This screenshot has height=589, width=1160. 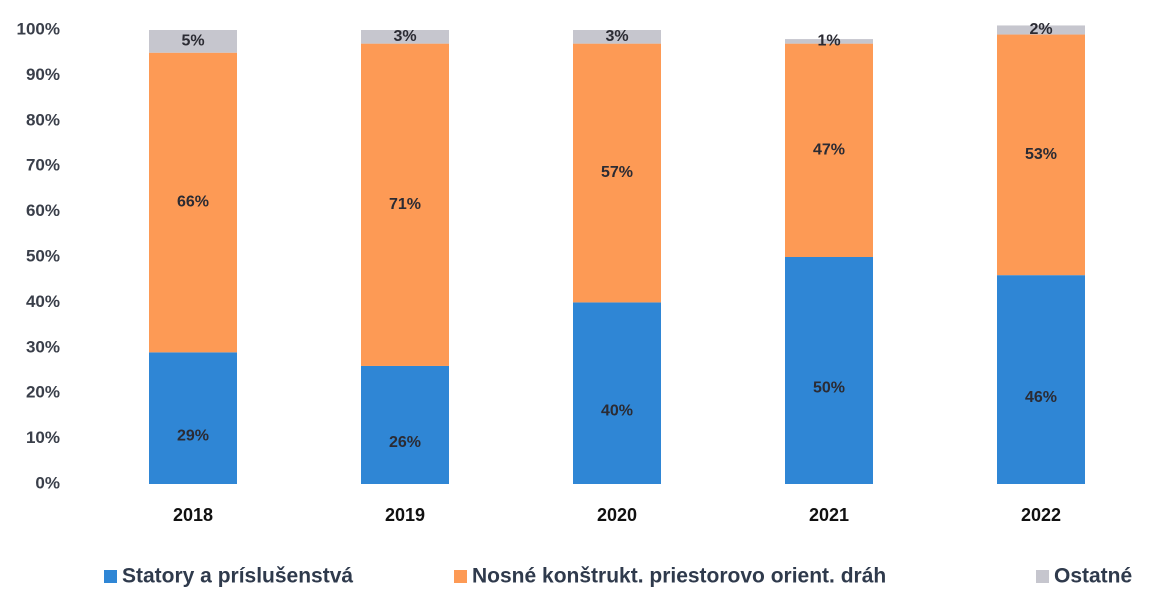 What do you see at coordinates (237, 576) in the screenshot?
I see `legend-label: Statory a príslušenstvá` at bounding box center [237, 576].